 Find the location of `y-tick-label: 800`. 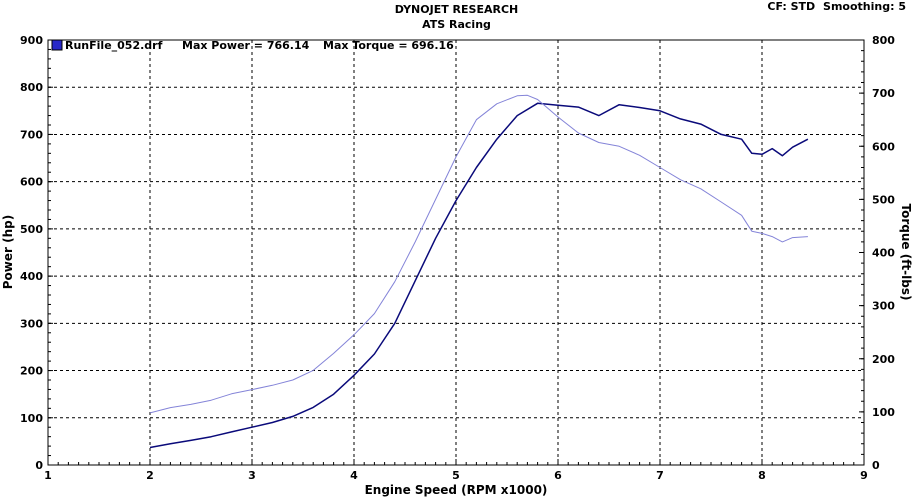

y-tick-label: 800 is located at coordinates (31, 87).